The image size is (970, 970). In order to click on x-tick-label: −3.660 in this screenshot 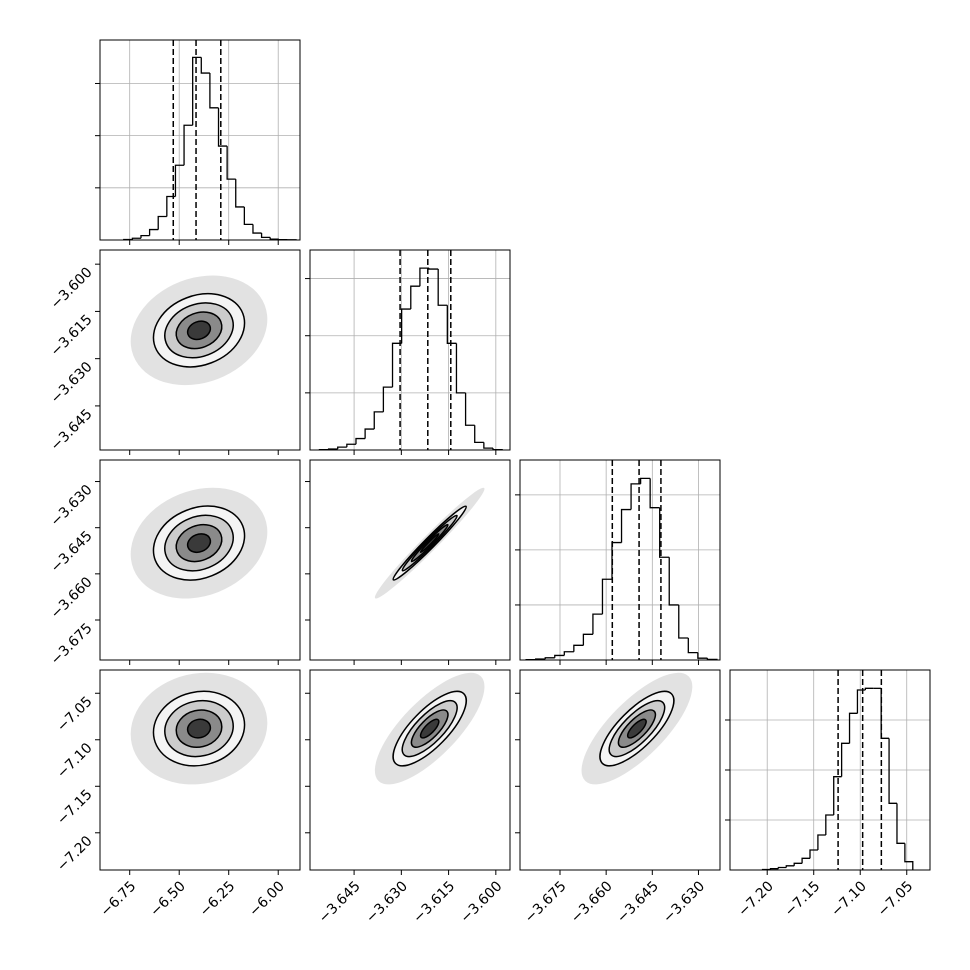, I will do `click(592, 902)`.